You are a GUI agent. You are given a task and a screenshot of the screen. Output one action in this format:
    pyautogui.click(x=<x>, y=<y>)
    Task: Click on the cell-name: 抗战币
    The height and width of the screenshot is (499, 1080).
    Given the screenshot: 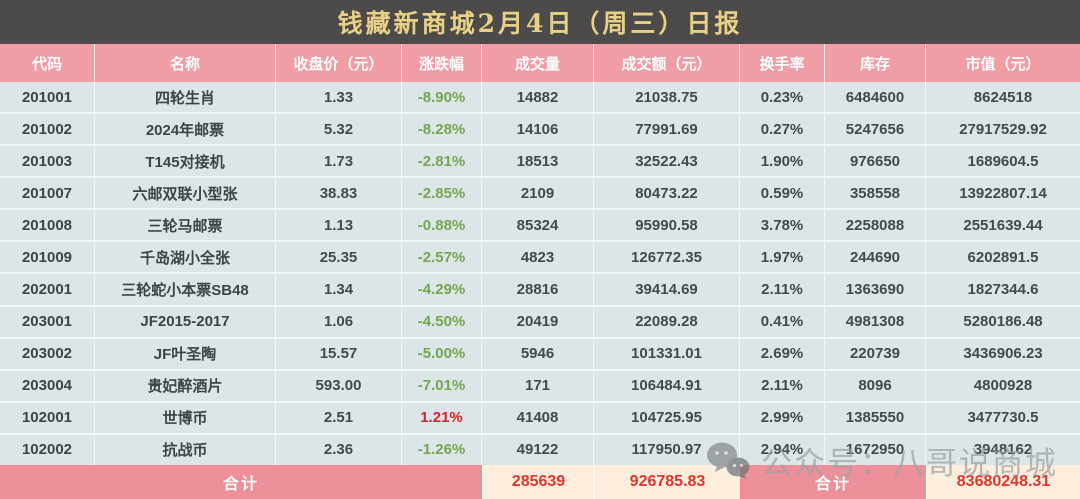 What is the action you would take?
    pyautogui.click(x=185, y=449)
    